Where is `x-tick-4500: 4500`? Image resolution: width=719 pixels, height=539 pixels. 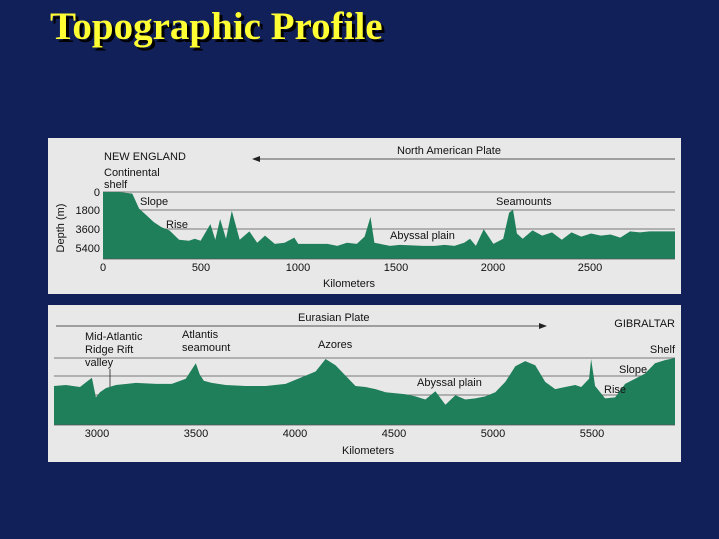
x-tick-4500: 4500 is located at coordinates (394, 434).